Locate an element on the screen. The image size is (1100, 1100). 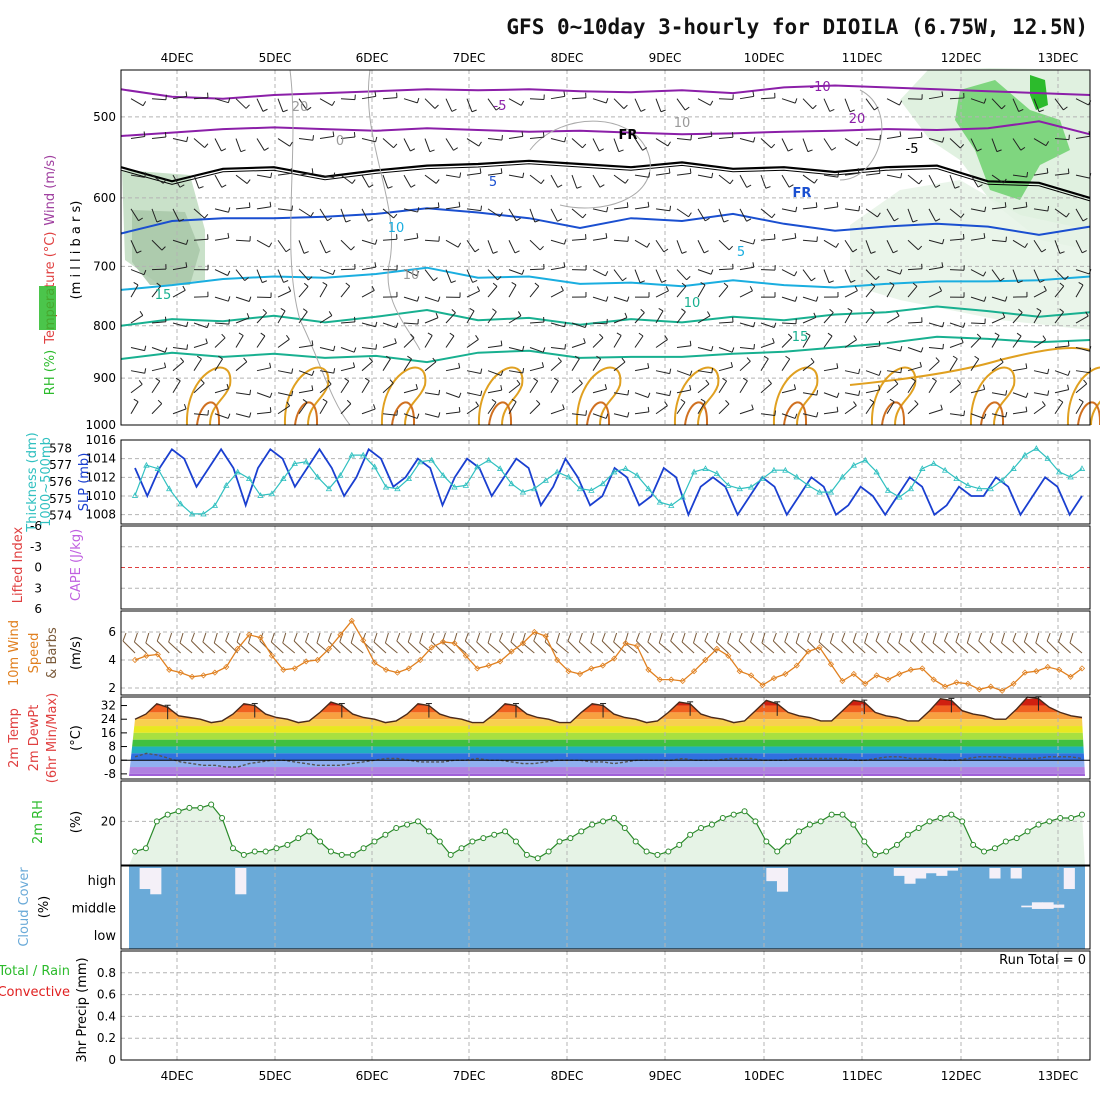
temp-band is located at coordinates (607, 736).